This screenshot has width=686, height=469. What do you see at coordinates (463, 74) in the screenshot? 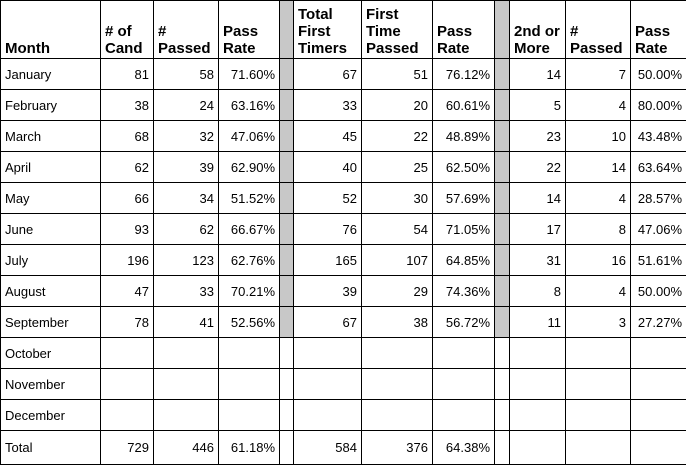
I see `value-cell: 76.12%` at bounding box center [463, 74].